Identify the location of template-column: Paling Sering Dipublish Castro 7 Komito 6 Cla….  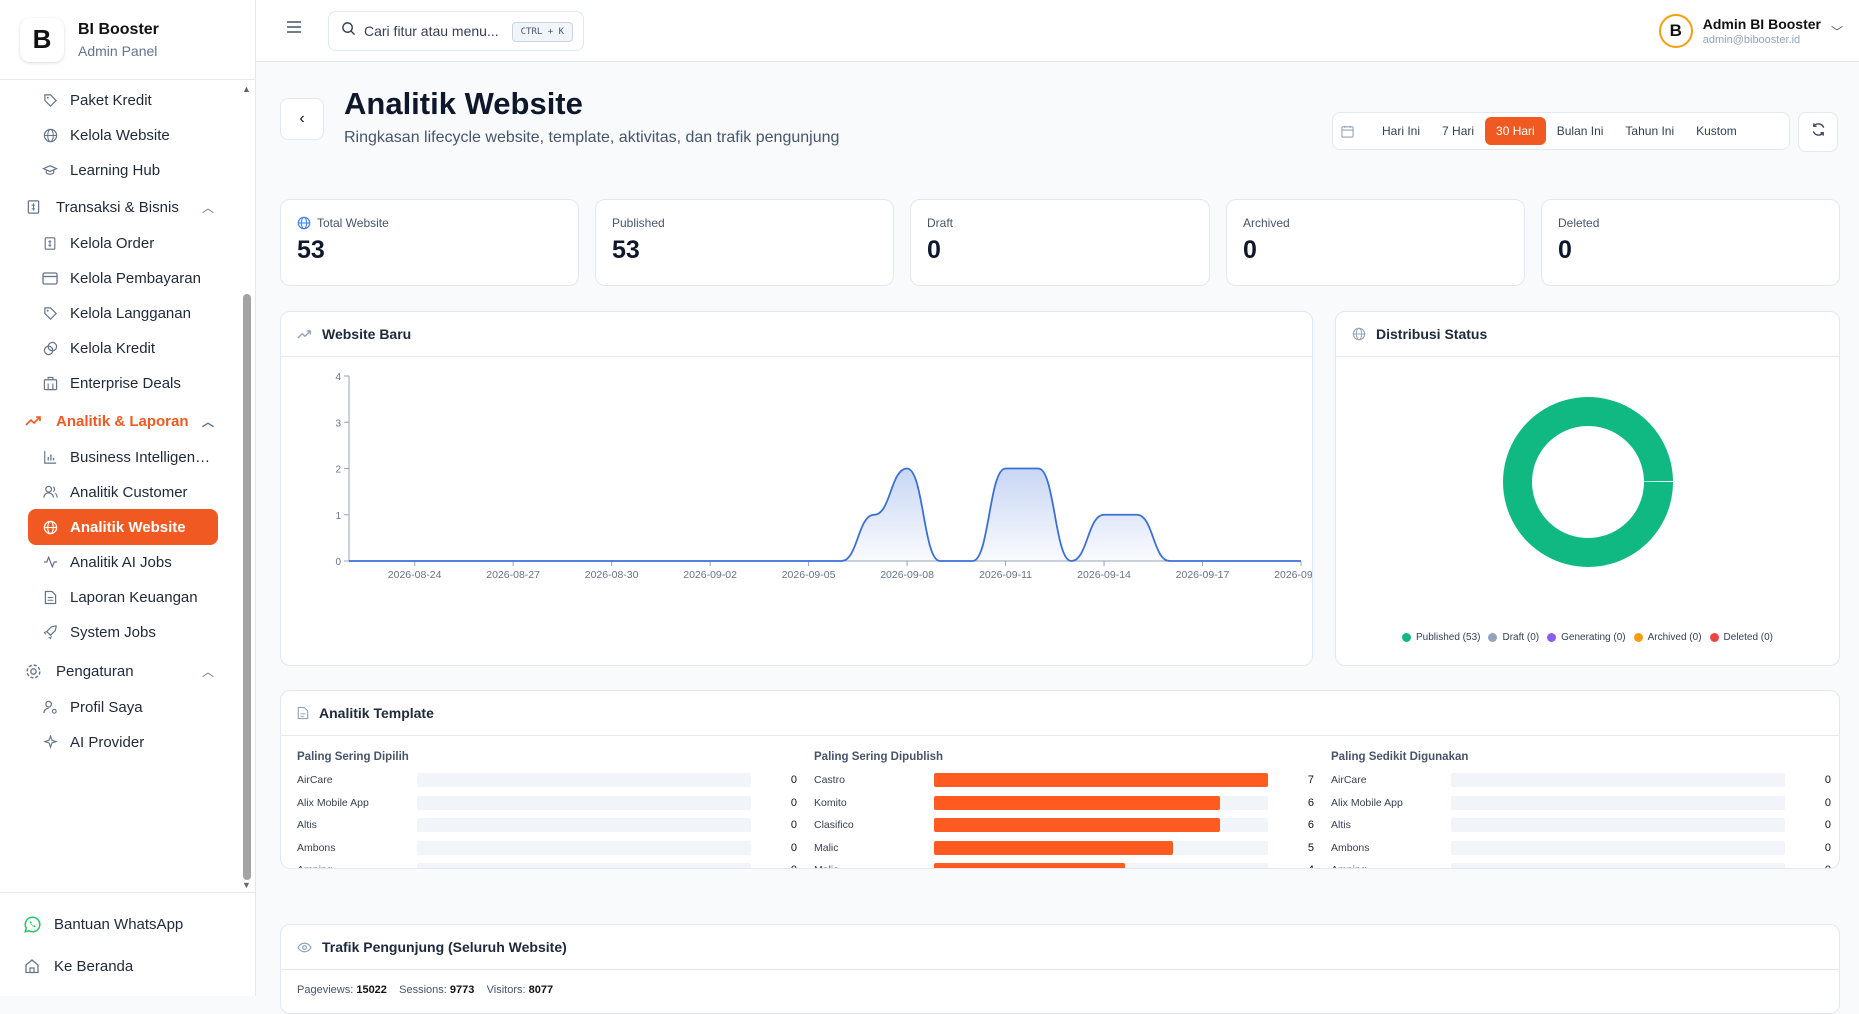
(1064, 809).